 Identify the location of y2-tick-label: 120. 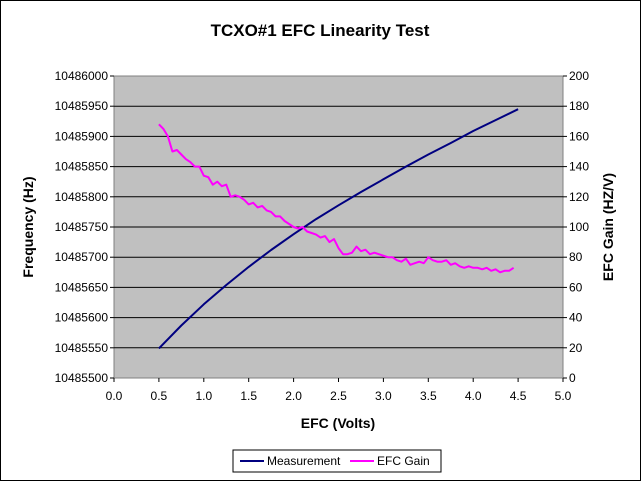
(579, 197).